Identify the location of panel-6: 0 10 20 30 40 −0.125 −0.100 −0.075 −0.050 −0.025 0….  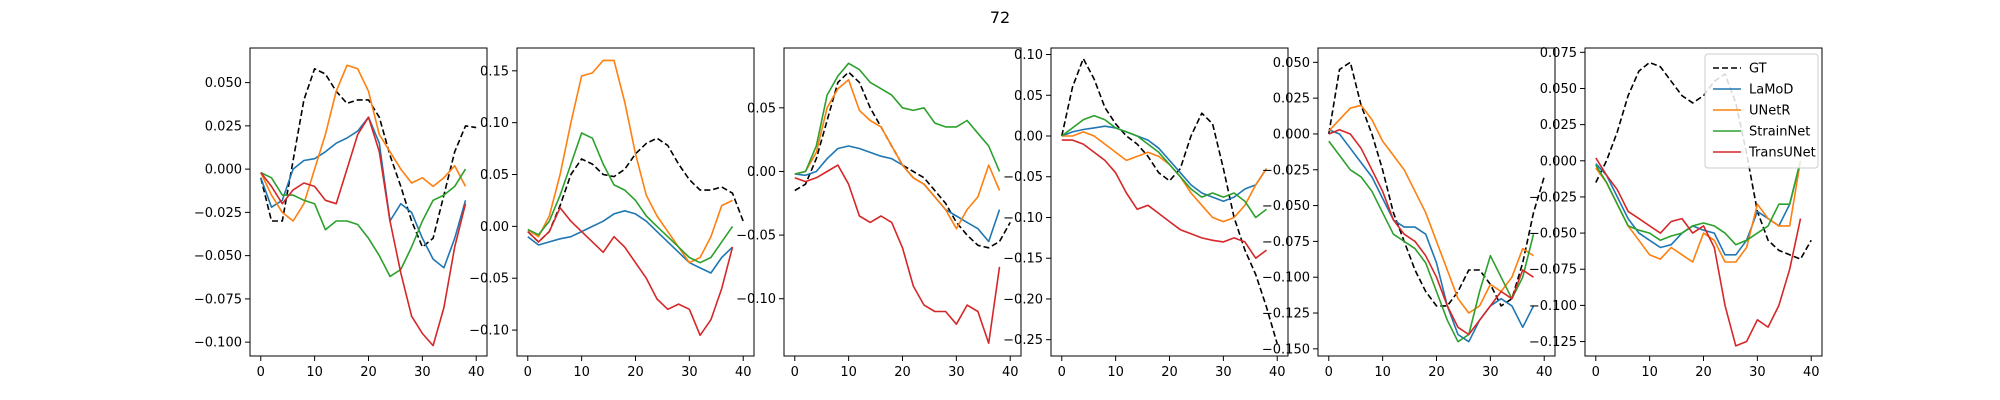
(1676, 213).